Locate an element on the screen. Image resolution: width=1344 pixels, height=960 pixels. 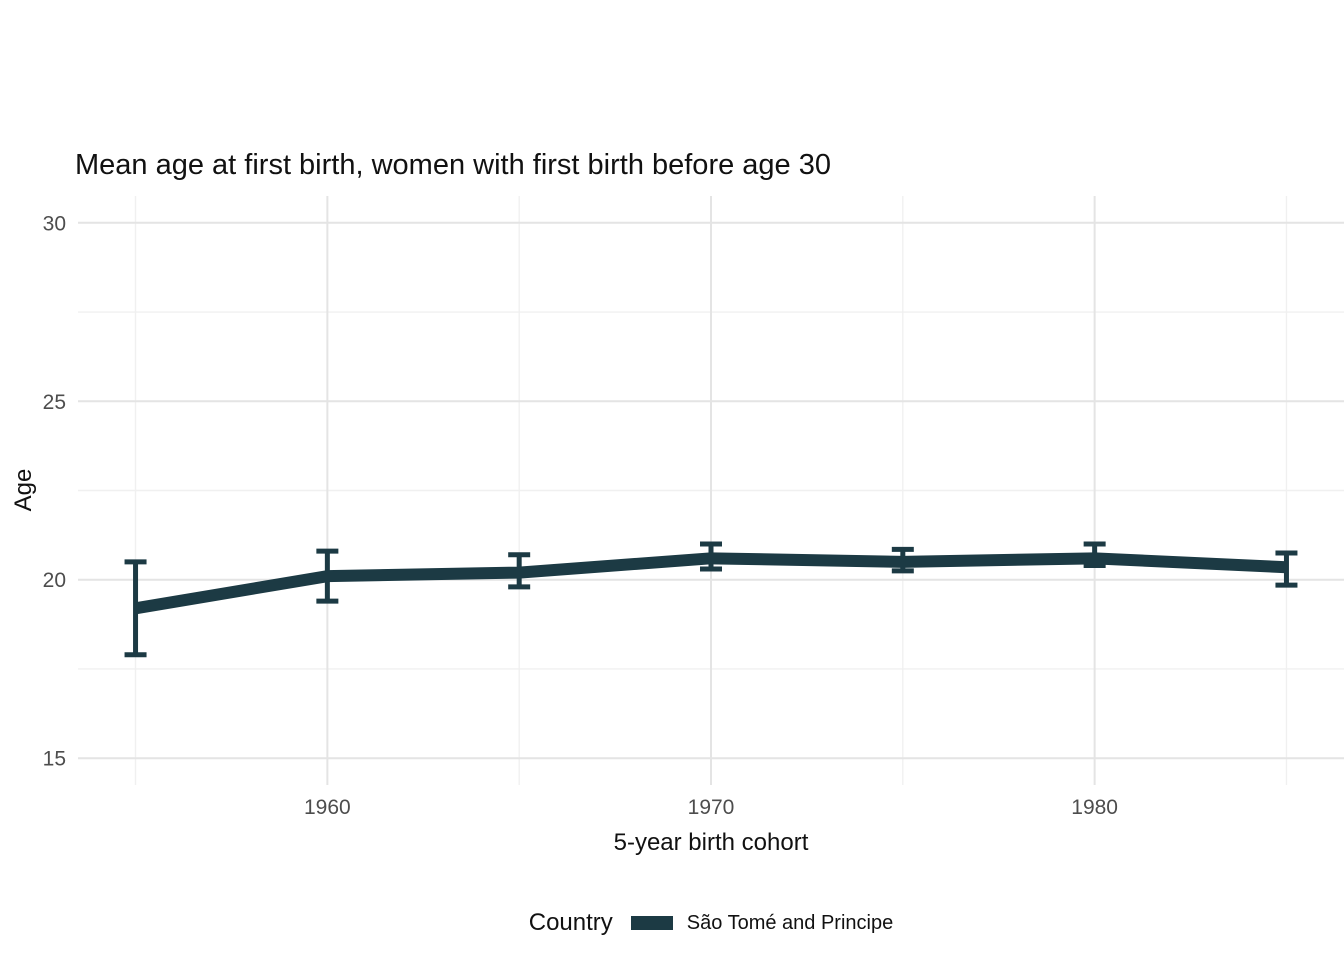
legend-line-swatch is located at coordinates (651, 923).